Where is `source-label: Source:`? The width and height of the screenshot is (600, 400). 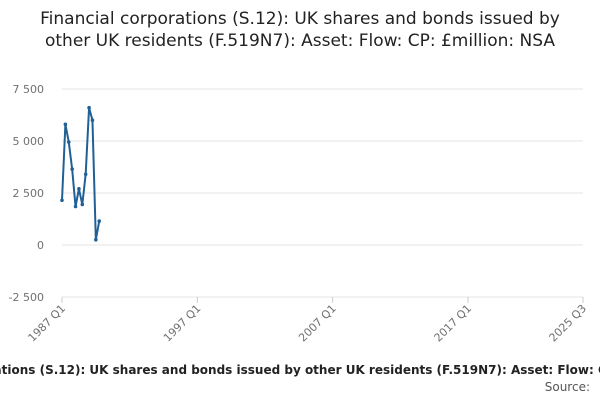
source-label: Source: is located at coordinates (567, 387).